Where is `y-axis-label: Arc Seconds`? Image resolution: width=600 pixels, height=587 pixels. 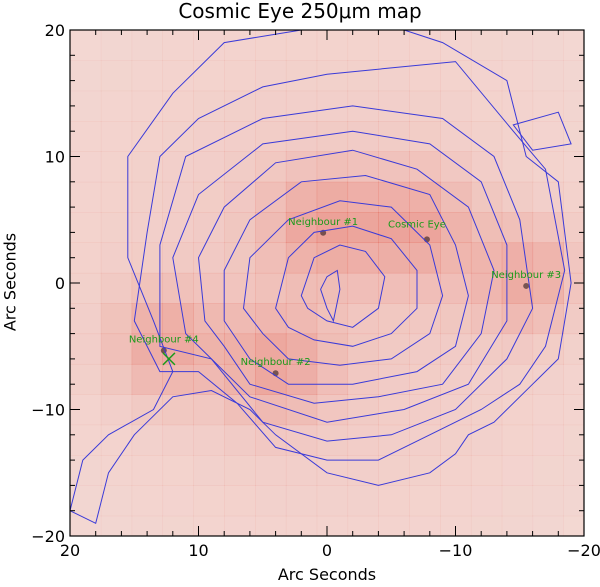 y-axis-label: Arc Seconds is located at coordinates (10, 282).